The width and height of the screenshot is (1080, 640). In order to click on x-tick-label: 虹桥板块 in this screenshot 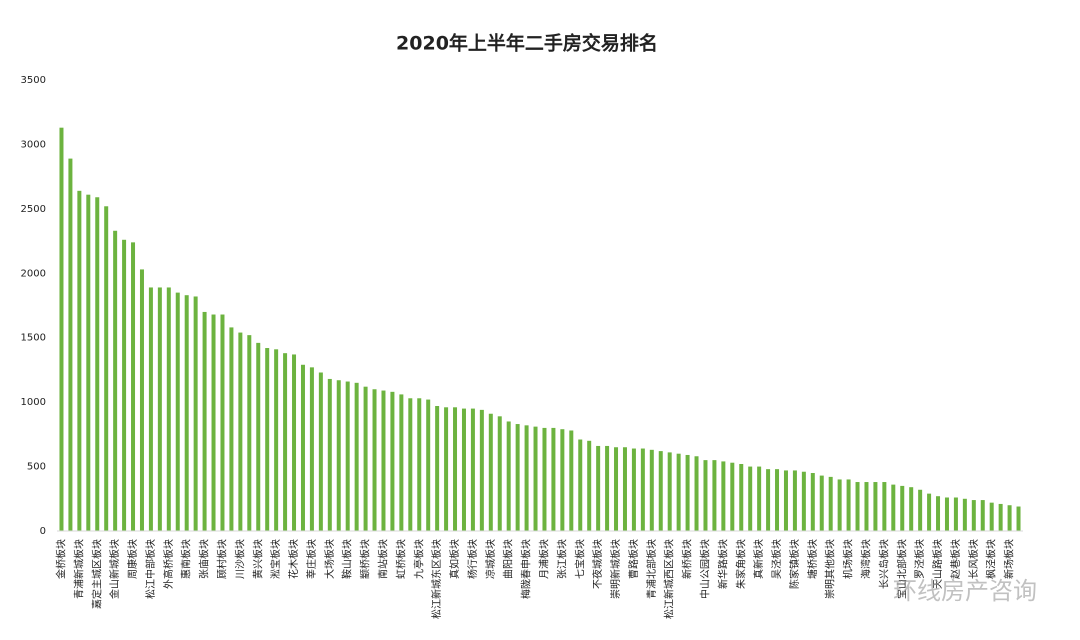, I will do `click(400, 559)`.